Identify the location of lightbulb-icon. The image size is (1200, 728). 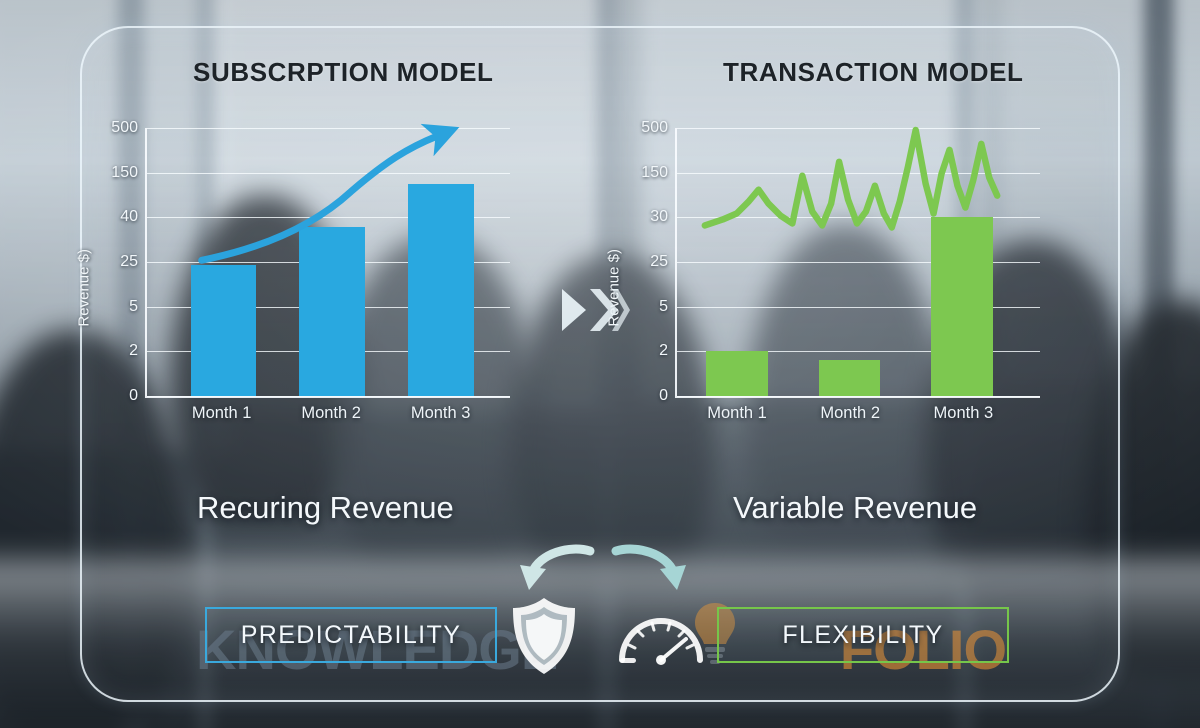
(715, 633).